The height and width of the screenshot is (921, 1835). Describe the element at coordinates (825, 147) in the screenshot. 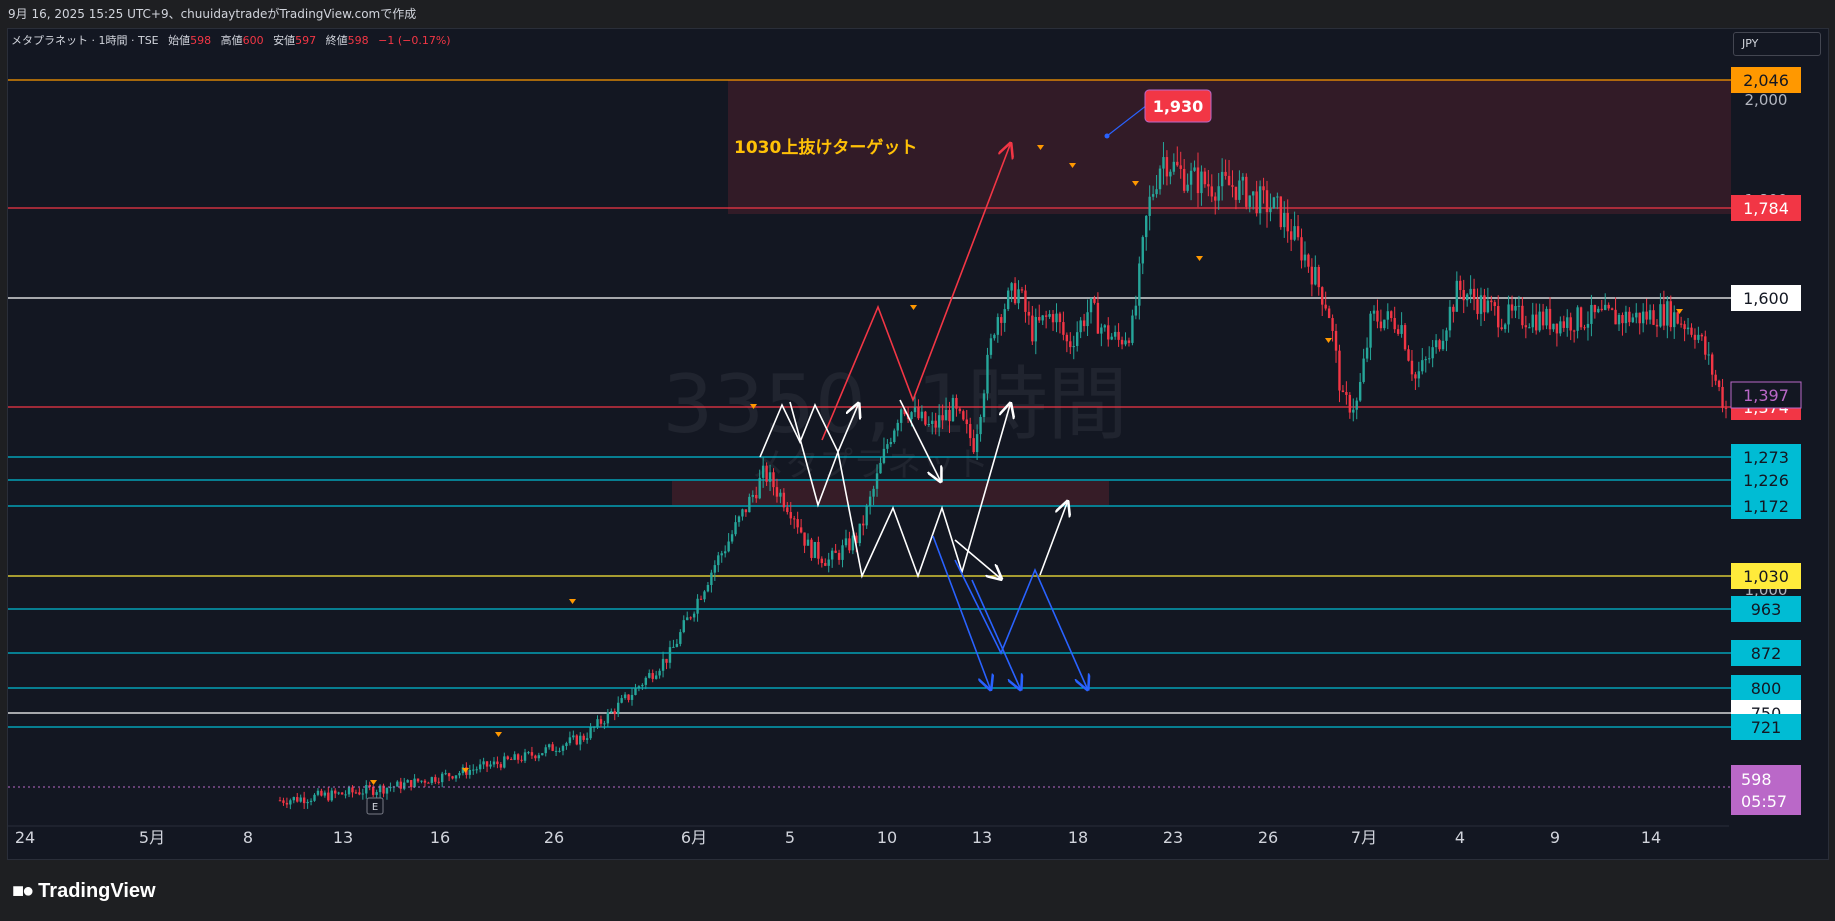

I see `target-annotation: 1030上抜けターゲット` at that location.